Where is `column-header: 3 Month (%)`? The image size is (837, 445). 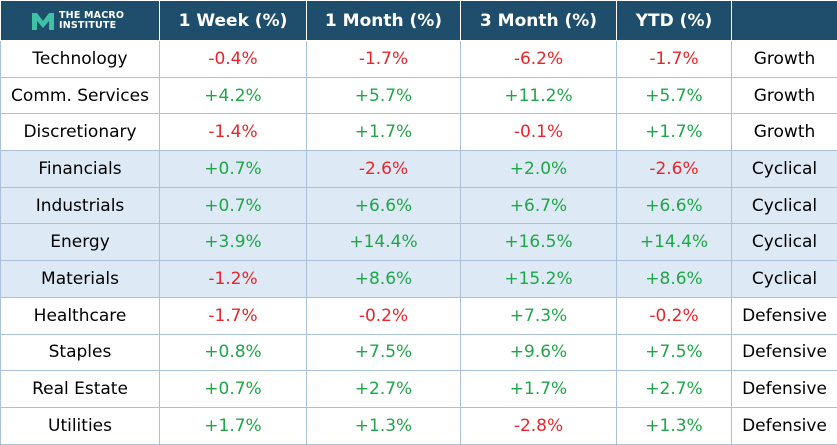 column-header: 3 Month (%) is located at coordinates (539, 21).